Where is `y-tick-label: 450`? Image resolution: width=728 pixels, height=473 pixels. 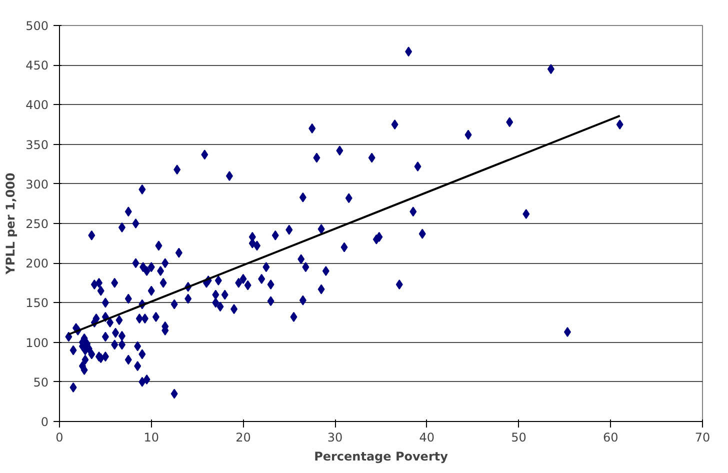 y-tick-label: 450 is located at coordinates (37, 65).